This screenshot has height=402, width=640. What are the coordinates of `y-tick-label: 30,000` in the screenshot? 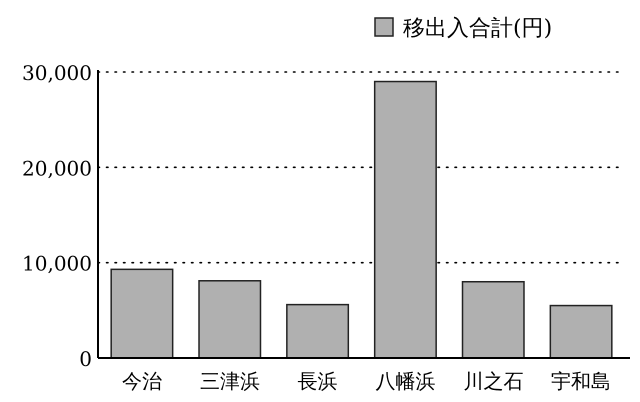 It's located at (57, 73).